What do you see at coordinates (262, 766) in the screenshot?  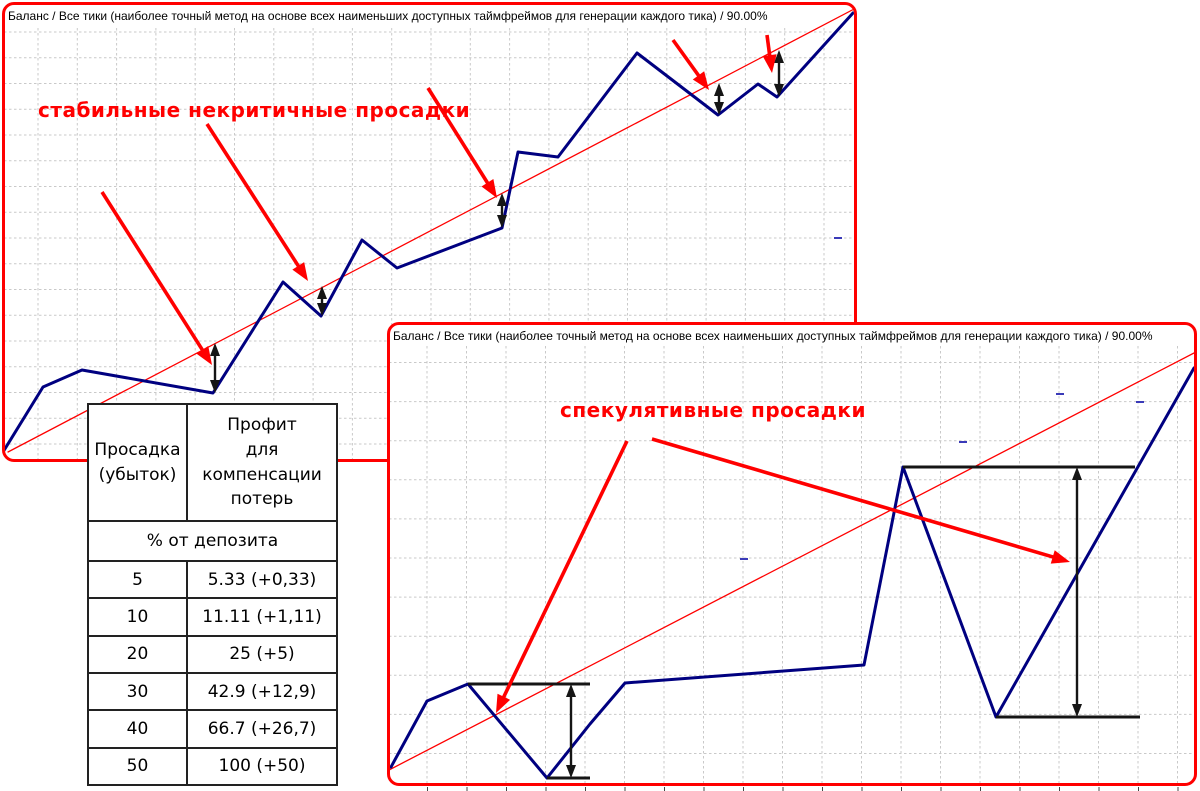 I see `profit-cell: 100 (+50)` at bounding box center [262, 766].